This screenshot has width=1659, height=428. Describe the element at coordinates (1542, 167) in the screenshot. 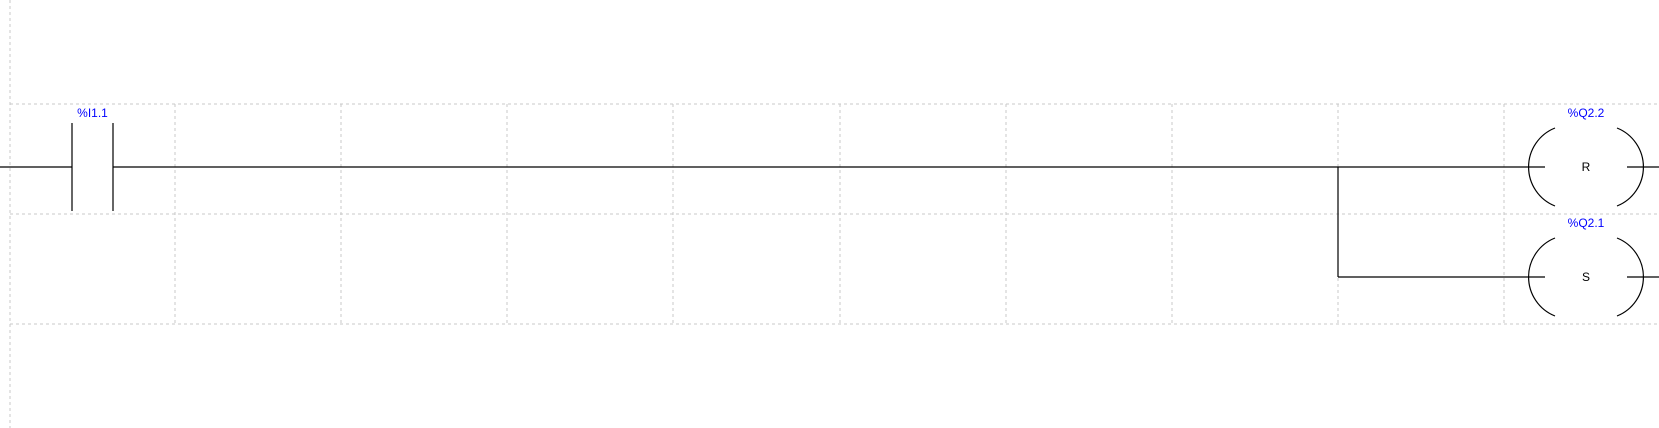

I see `coil-r-left-arc` at that location.